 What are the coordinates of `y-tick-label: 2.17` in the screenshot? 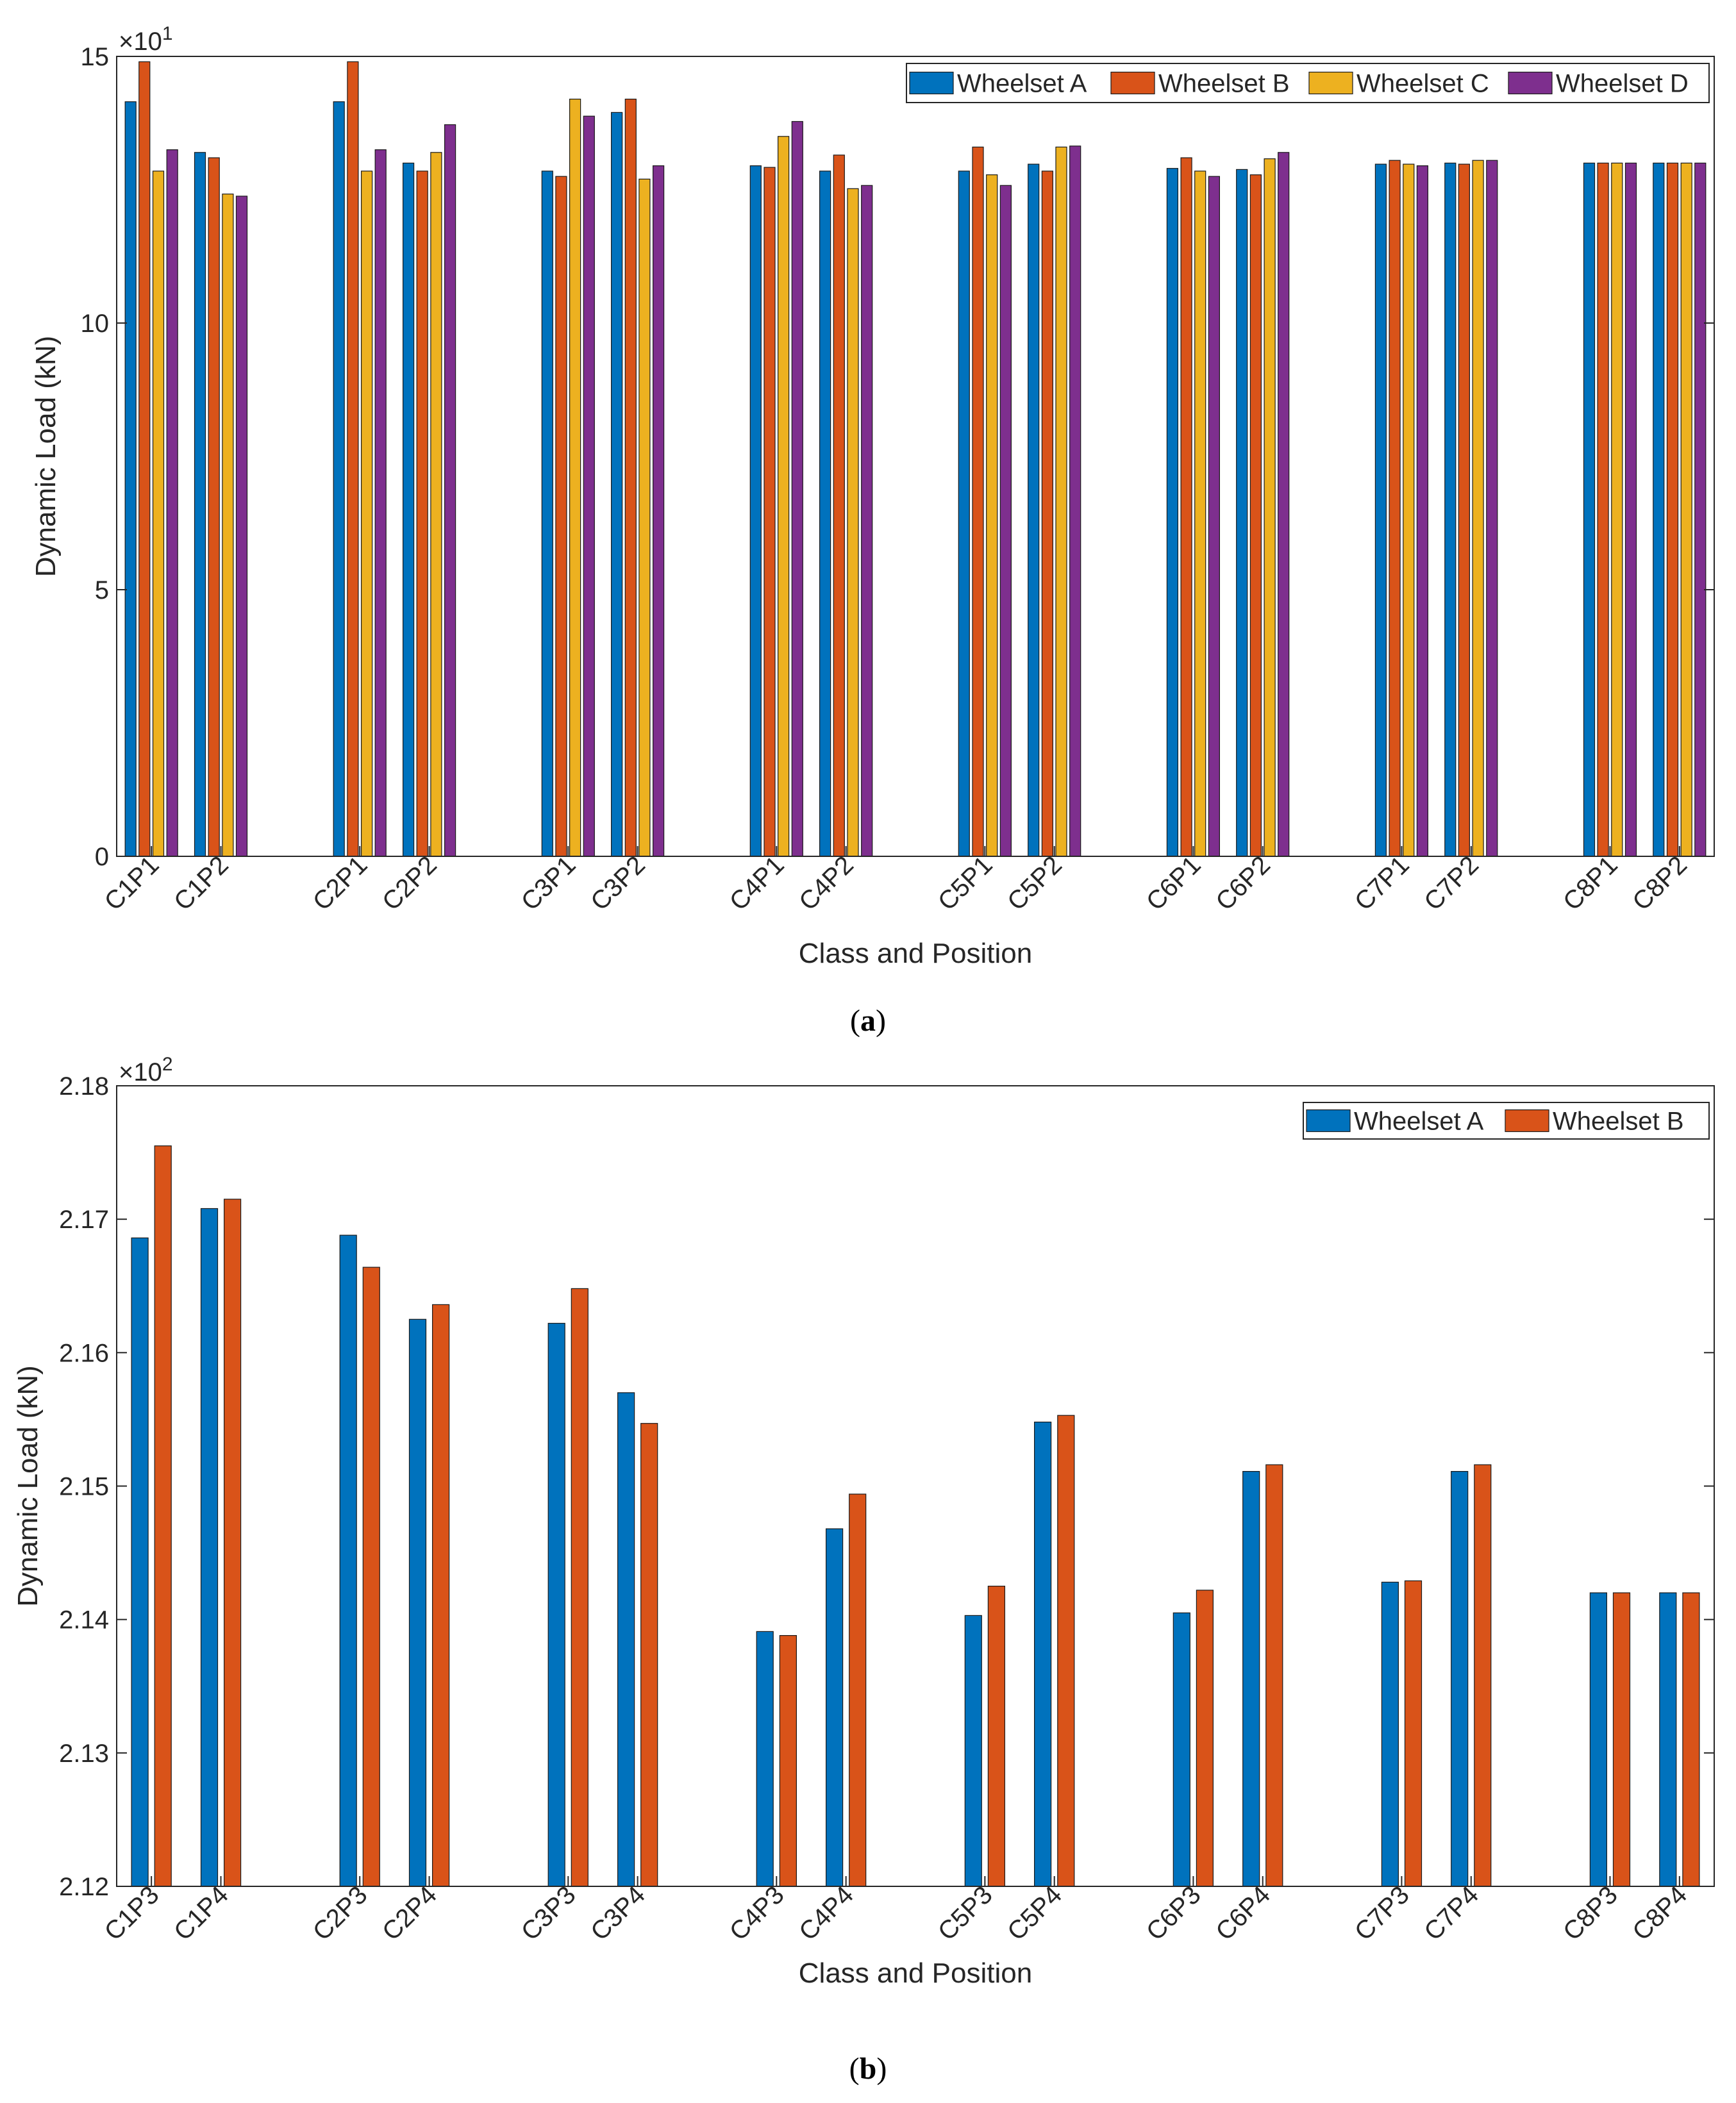 It's located at (84, 1220).